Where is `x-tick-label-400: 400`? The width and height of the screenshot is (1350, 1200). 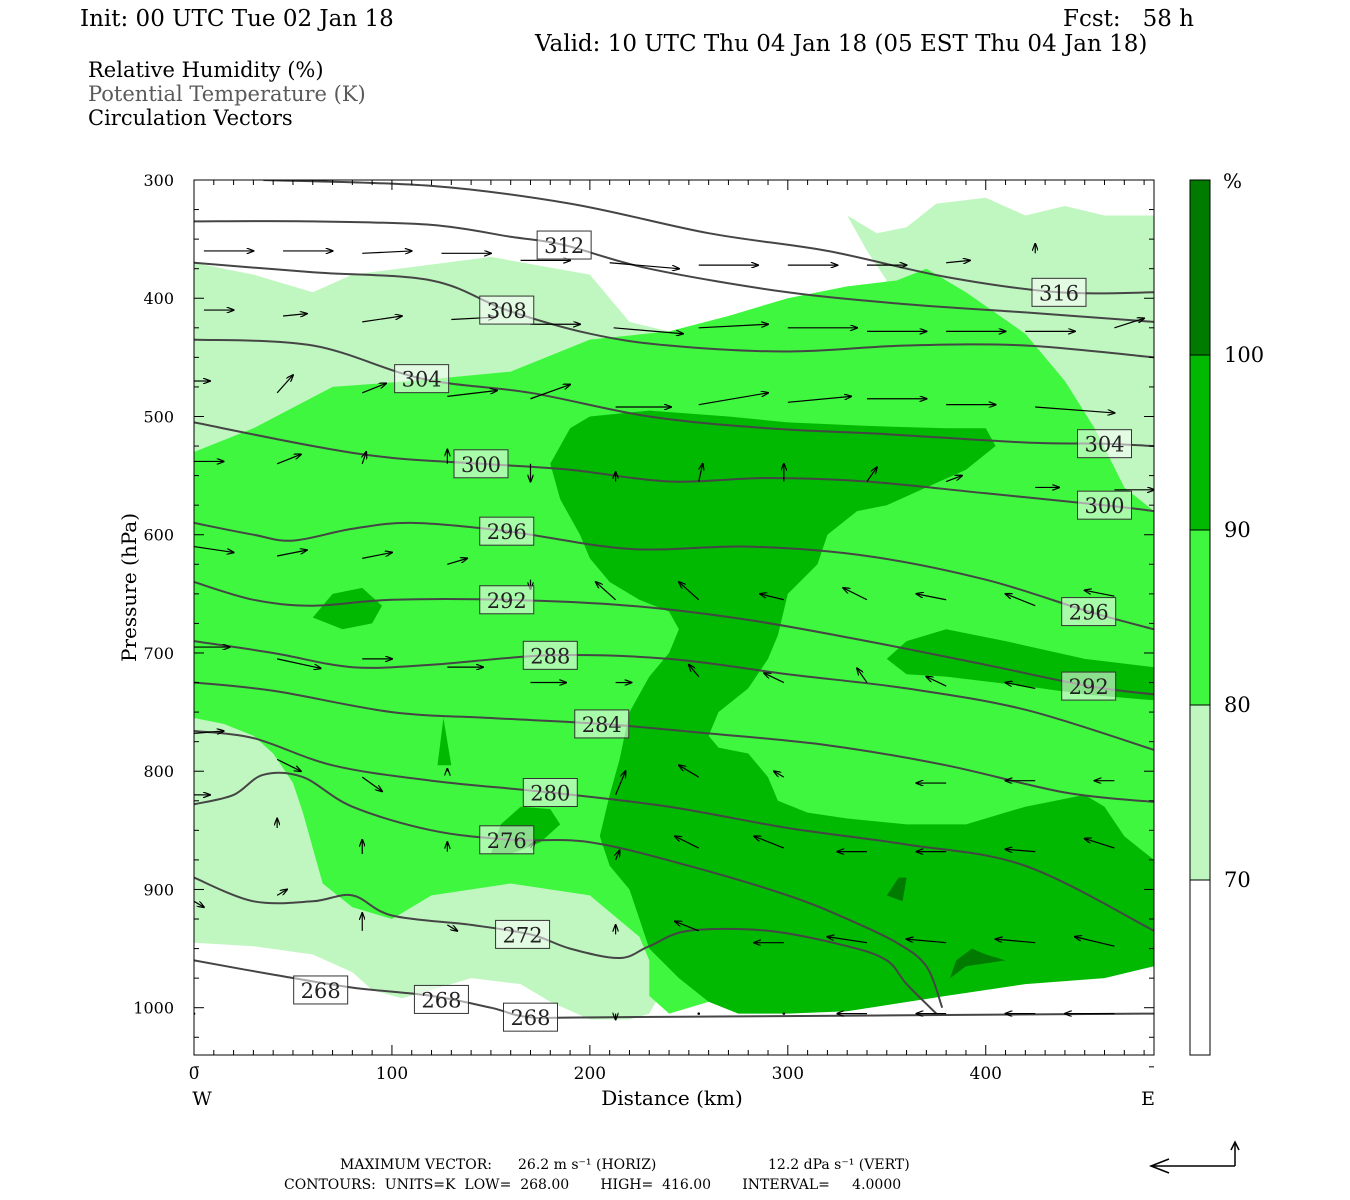
x-tick-label-400: 400 is located at coordinates (986, 1074).